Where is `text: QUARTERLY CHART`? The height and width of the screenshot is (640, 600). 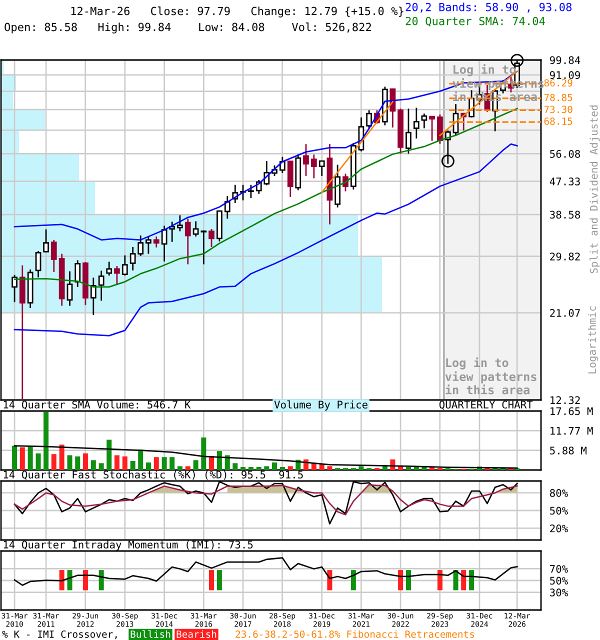
text: QUARTERLY CHART is located at coordinates (486, 405).